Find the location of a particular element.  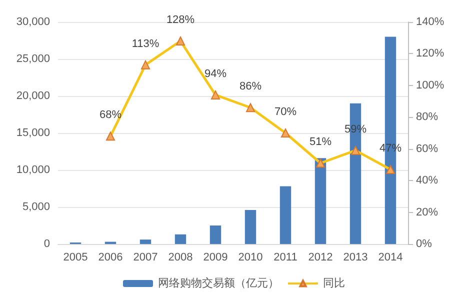

data-label: 86% is located at coordinates (250, 86).